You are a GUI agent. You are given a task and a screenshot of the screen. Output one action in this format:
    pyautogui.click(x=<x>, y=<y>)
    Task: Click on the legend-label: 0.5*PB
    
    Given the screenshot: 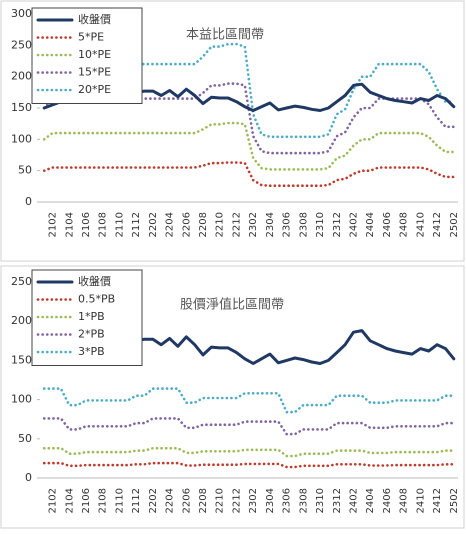 What is the action you would take?
    pyautogui.click(x=96, y=299)
    